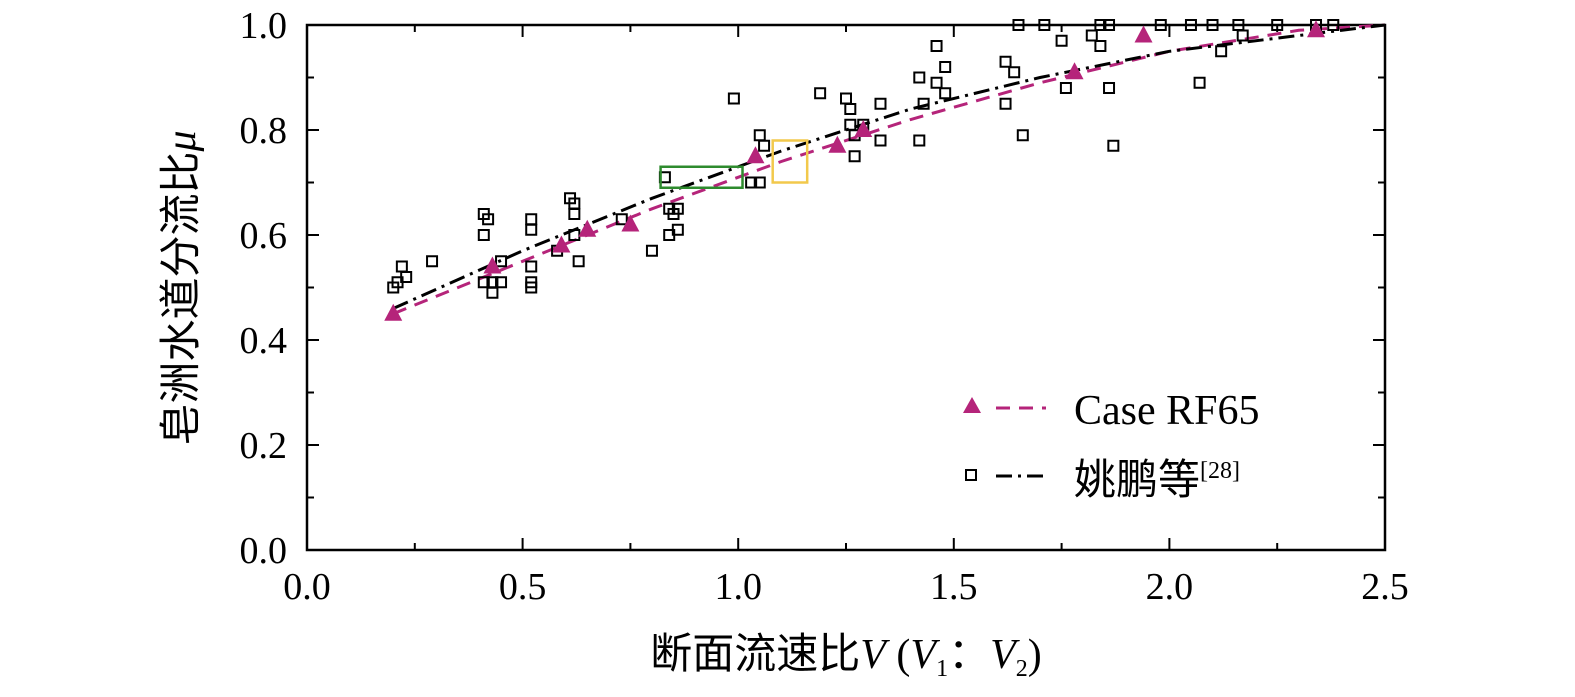 This screenshot has height=697, width=1575. Describe the element at coordinates (264, 551) in the screenshot. I see `y-tick-label: 0.0` at that location.